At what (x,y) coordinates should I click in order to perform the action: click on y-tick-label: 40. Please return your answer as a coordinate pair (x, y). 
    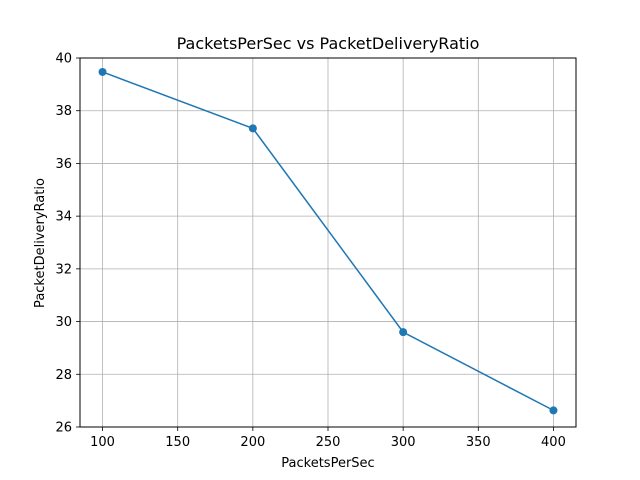
    Looking at the image, I should click on (63, 59).